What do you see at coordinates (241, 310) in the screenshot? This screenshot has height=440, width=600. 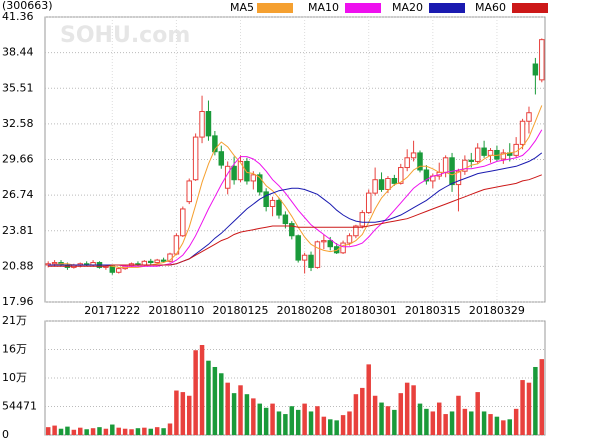 I see `x-tick-label: 20180125` at bounding box center [241, 310].